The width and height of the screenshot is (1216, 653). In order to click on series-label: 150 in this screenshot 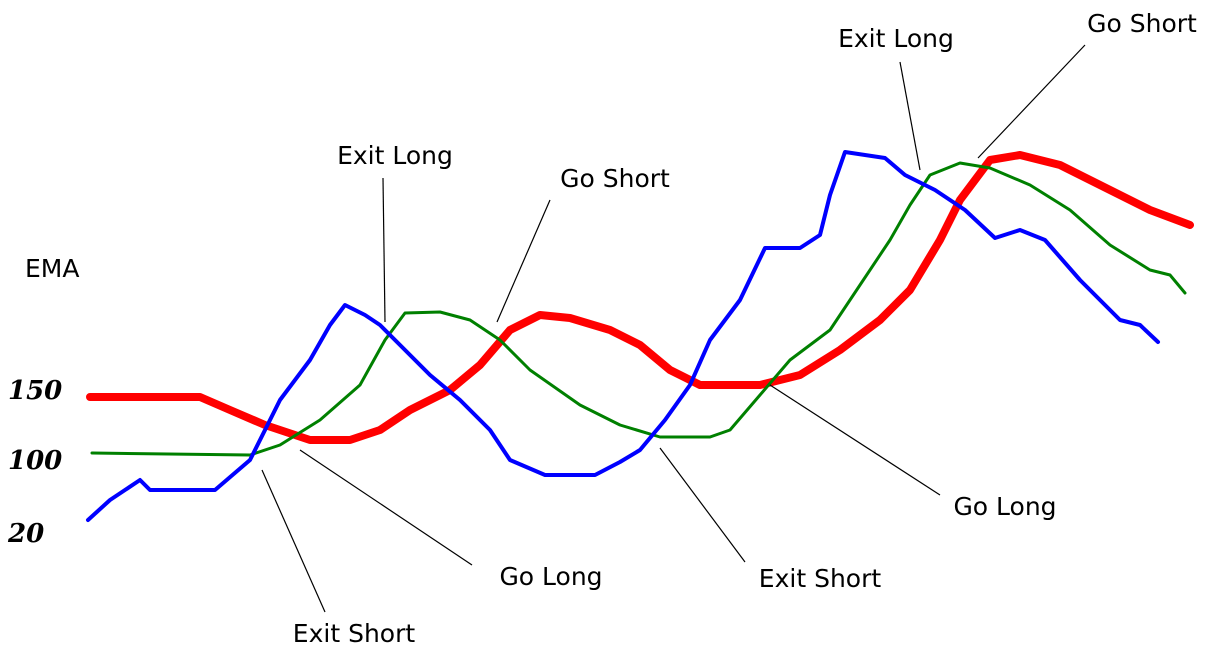, I will do `click(35, 391)`.